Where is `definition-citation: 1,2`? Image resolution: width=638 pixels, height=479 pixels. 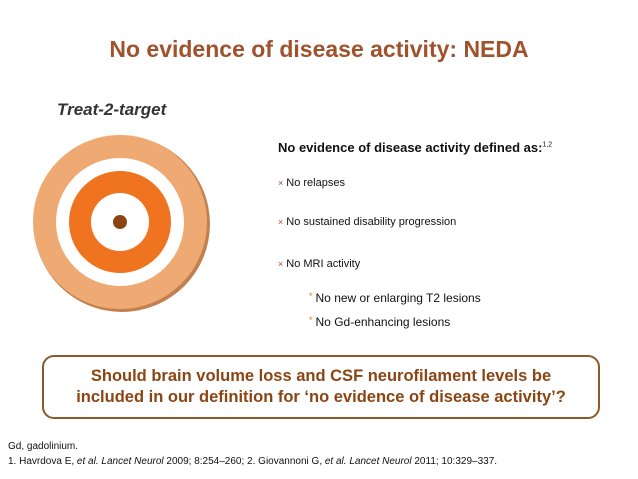 definition-citation: 1,2 is located at coordinates (547, 145).